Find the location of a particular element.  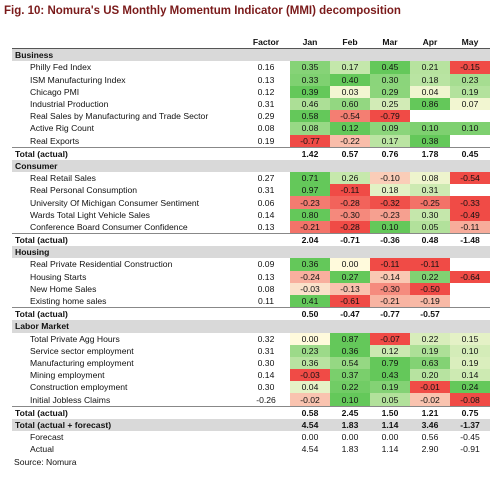

row-label: ISM Manufacturing Index is located at coordinates (78, 79).